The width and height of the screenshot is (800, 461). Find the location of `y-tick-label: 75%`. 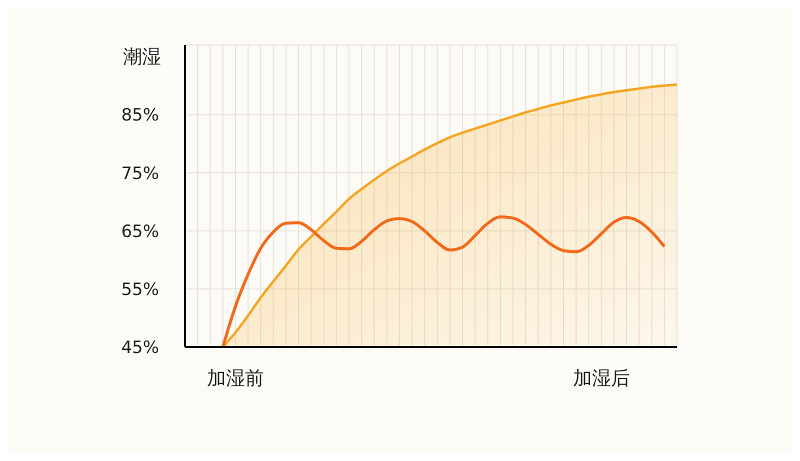

y-tick-label: 75% is located at coordinates (140, 174).